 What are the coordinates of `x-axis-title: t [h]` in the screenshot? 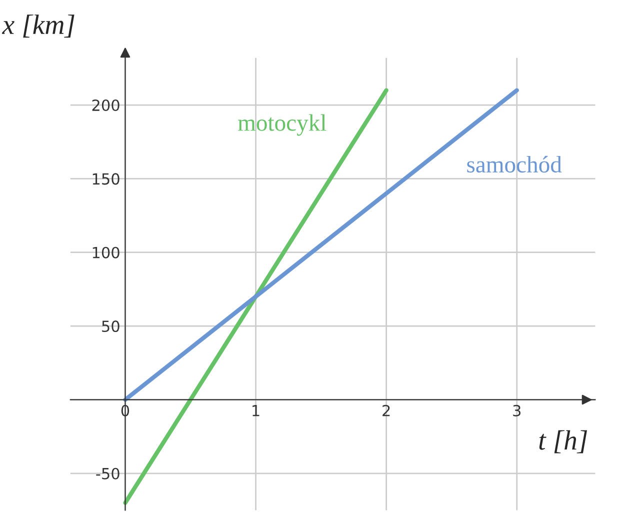 It's located at (563, 442).